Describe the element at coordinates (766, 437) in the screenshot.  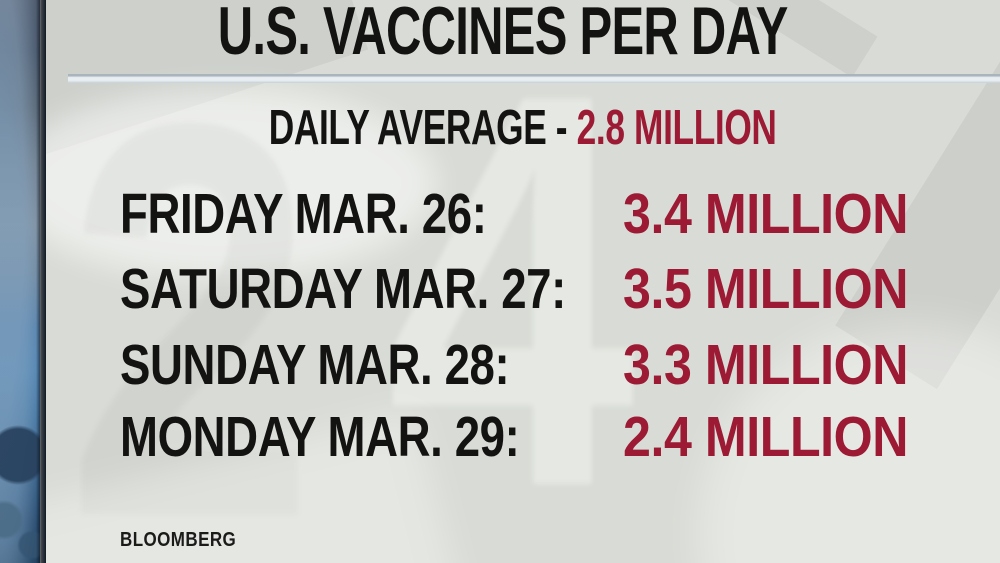
I see `row-value: 2.4 MILLION` at that location.